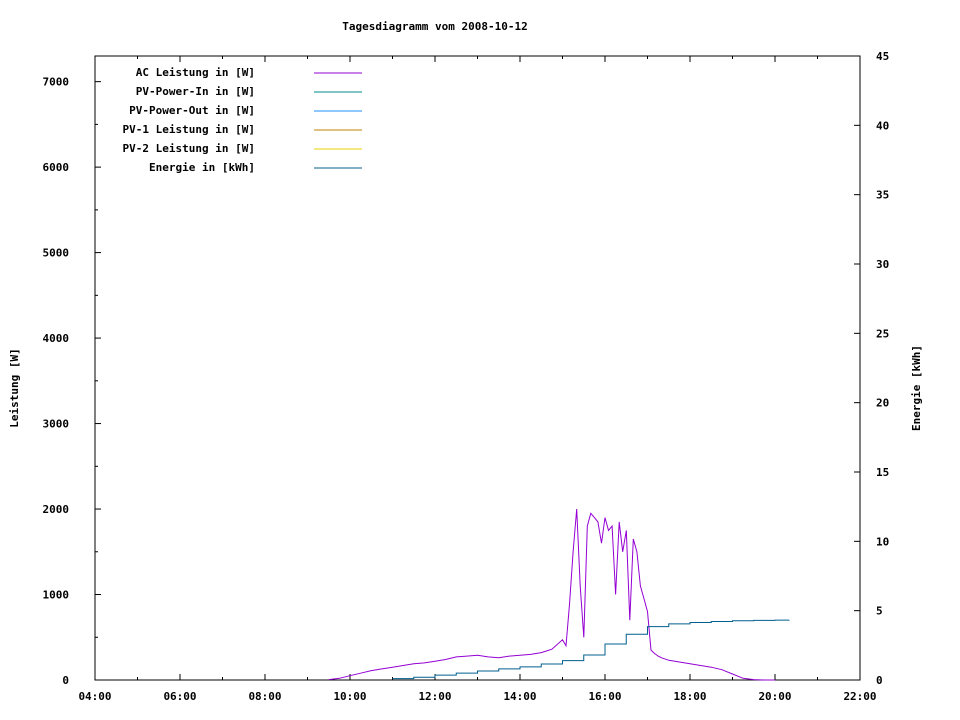  What do you see at coordinates (879, 680) in the screenshot?
I see `y2-tick-label: 0` at bounding box center [879, 680].